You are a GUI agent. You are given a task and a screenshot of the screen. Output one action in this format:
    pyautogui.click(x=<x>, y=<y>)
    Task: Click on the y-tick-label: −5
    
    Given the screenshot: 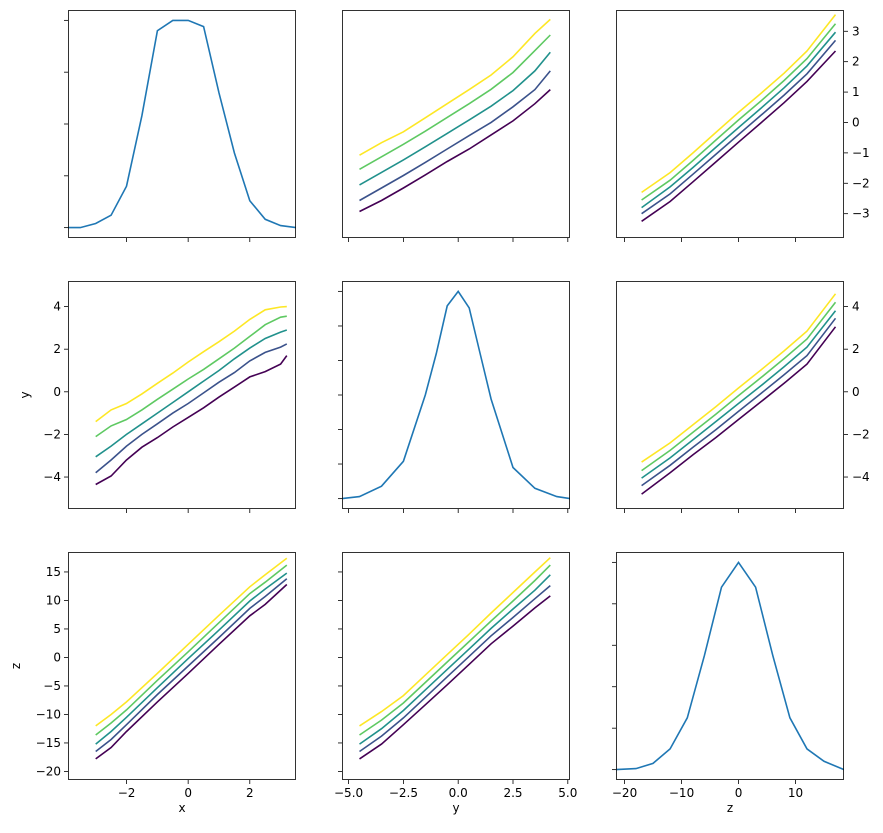 What is the action you would take?
    pyautogui.click(x=52, y=686)
    